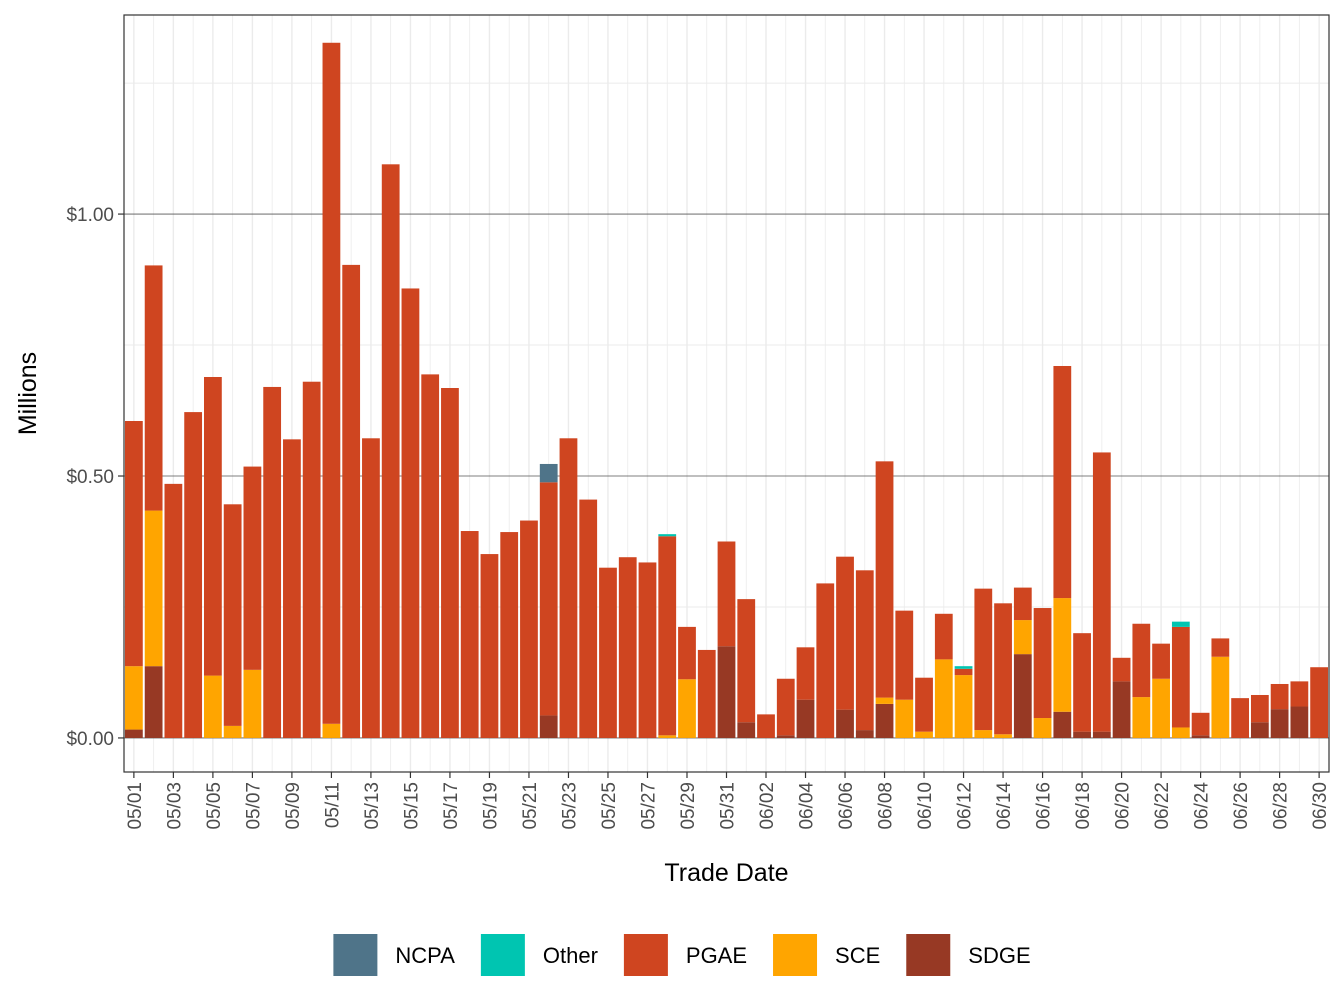 This screenshot has width=1344, height=1008. Describe the element at coordinates (570, 955) in the screenshot. I see `legend-label-other: Other` at that location.